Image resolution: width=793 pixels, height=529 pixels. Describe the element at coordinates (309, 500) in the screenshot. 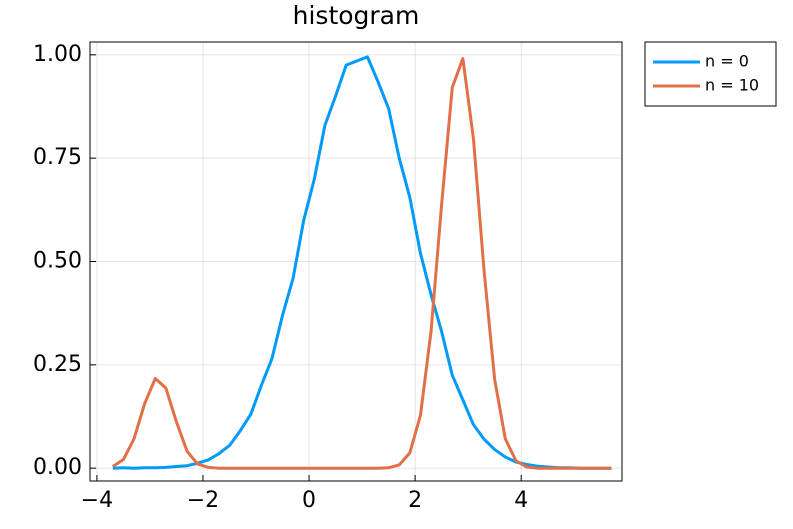

I see `x-tick-label: 0` at that location.